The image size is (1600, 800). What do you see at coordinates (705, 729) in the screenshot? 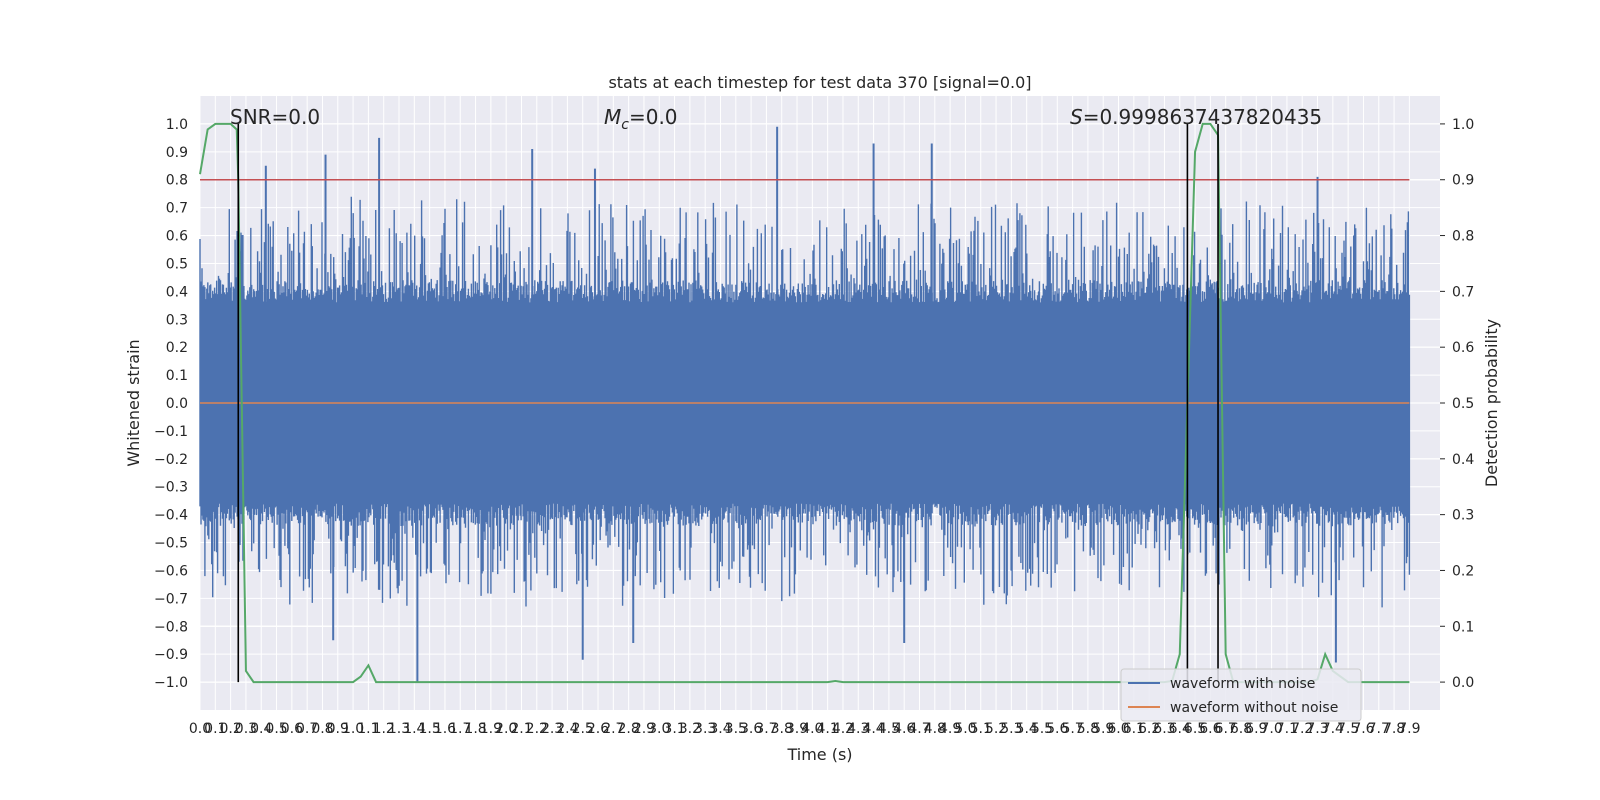
I see `x-tick-label: 3.3` at bounding box center [705, 729].